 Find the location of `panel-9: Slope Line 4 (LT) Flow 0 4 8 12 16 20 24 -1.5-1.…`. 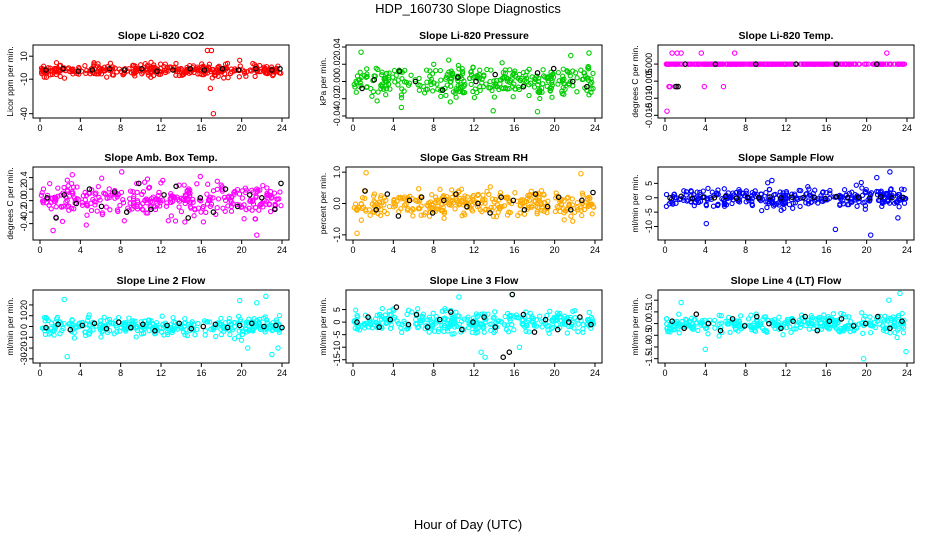

panel-9: Slope Line 4 (LT) Flow 0 4 8 12 16 20 24 -1.5-1.… is located at coordinates (772, 326).